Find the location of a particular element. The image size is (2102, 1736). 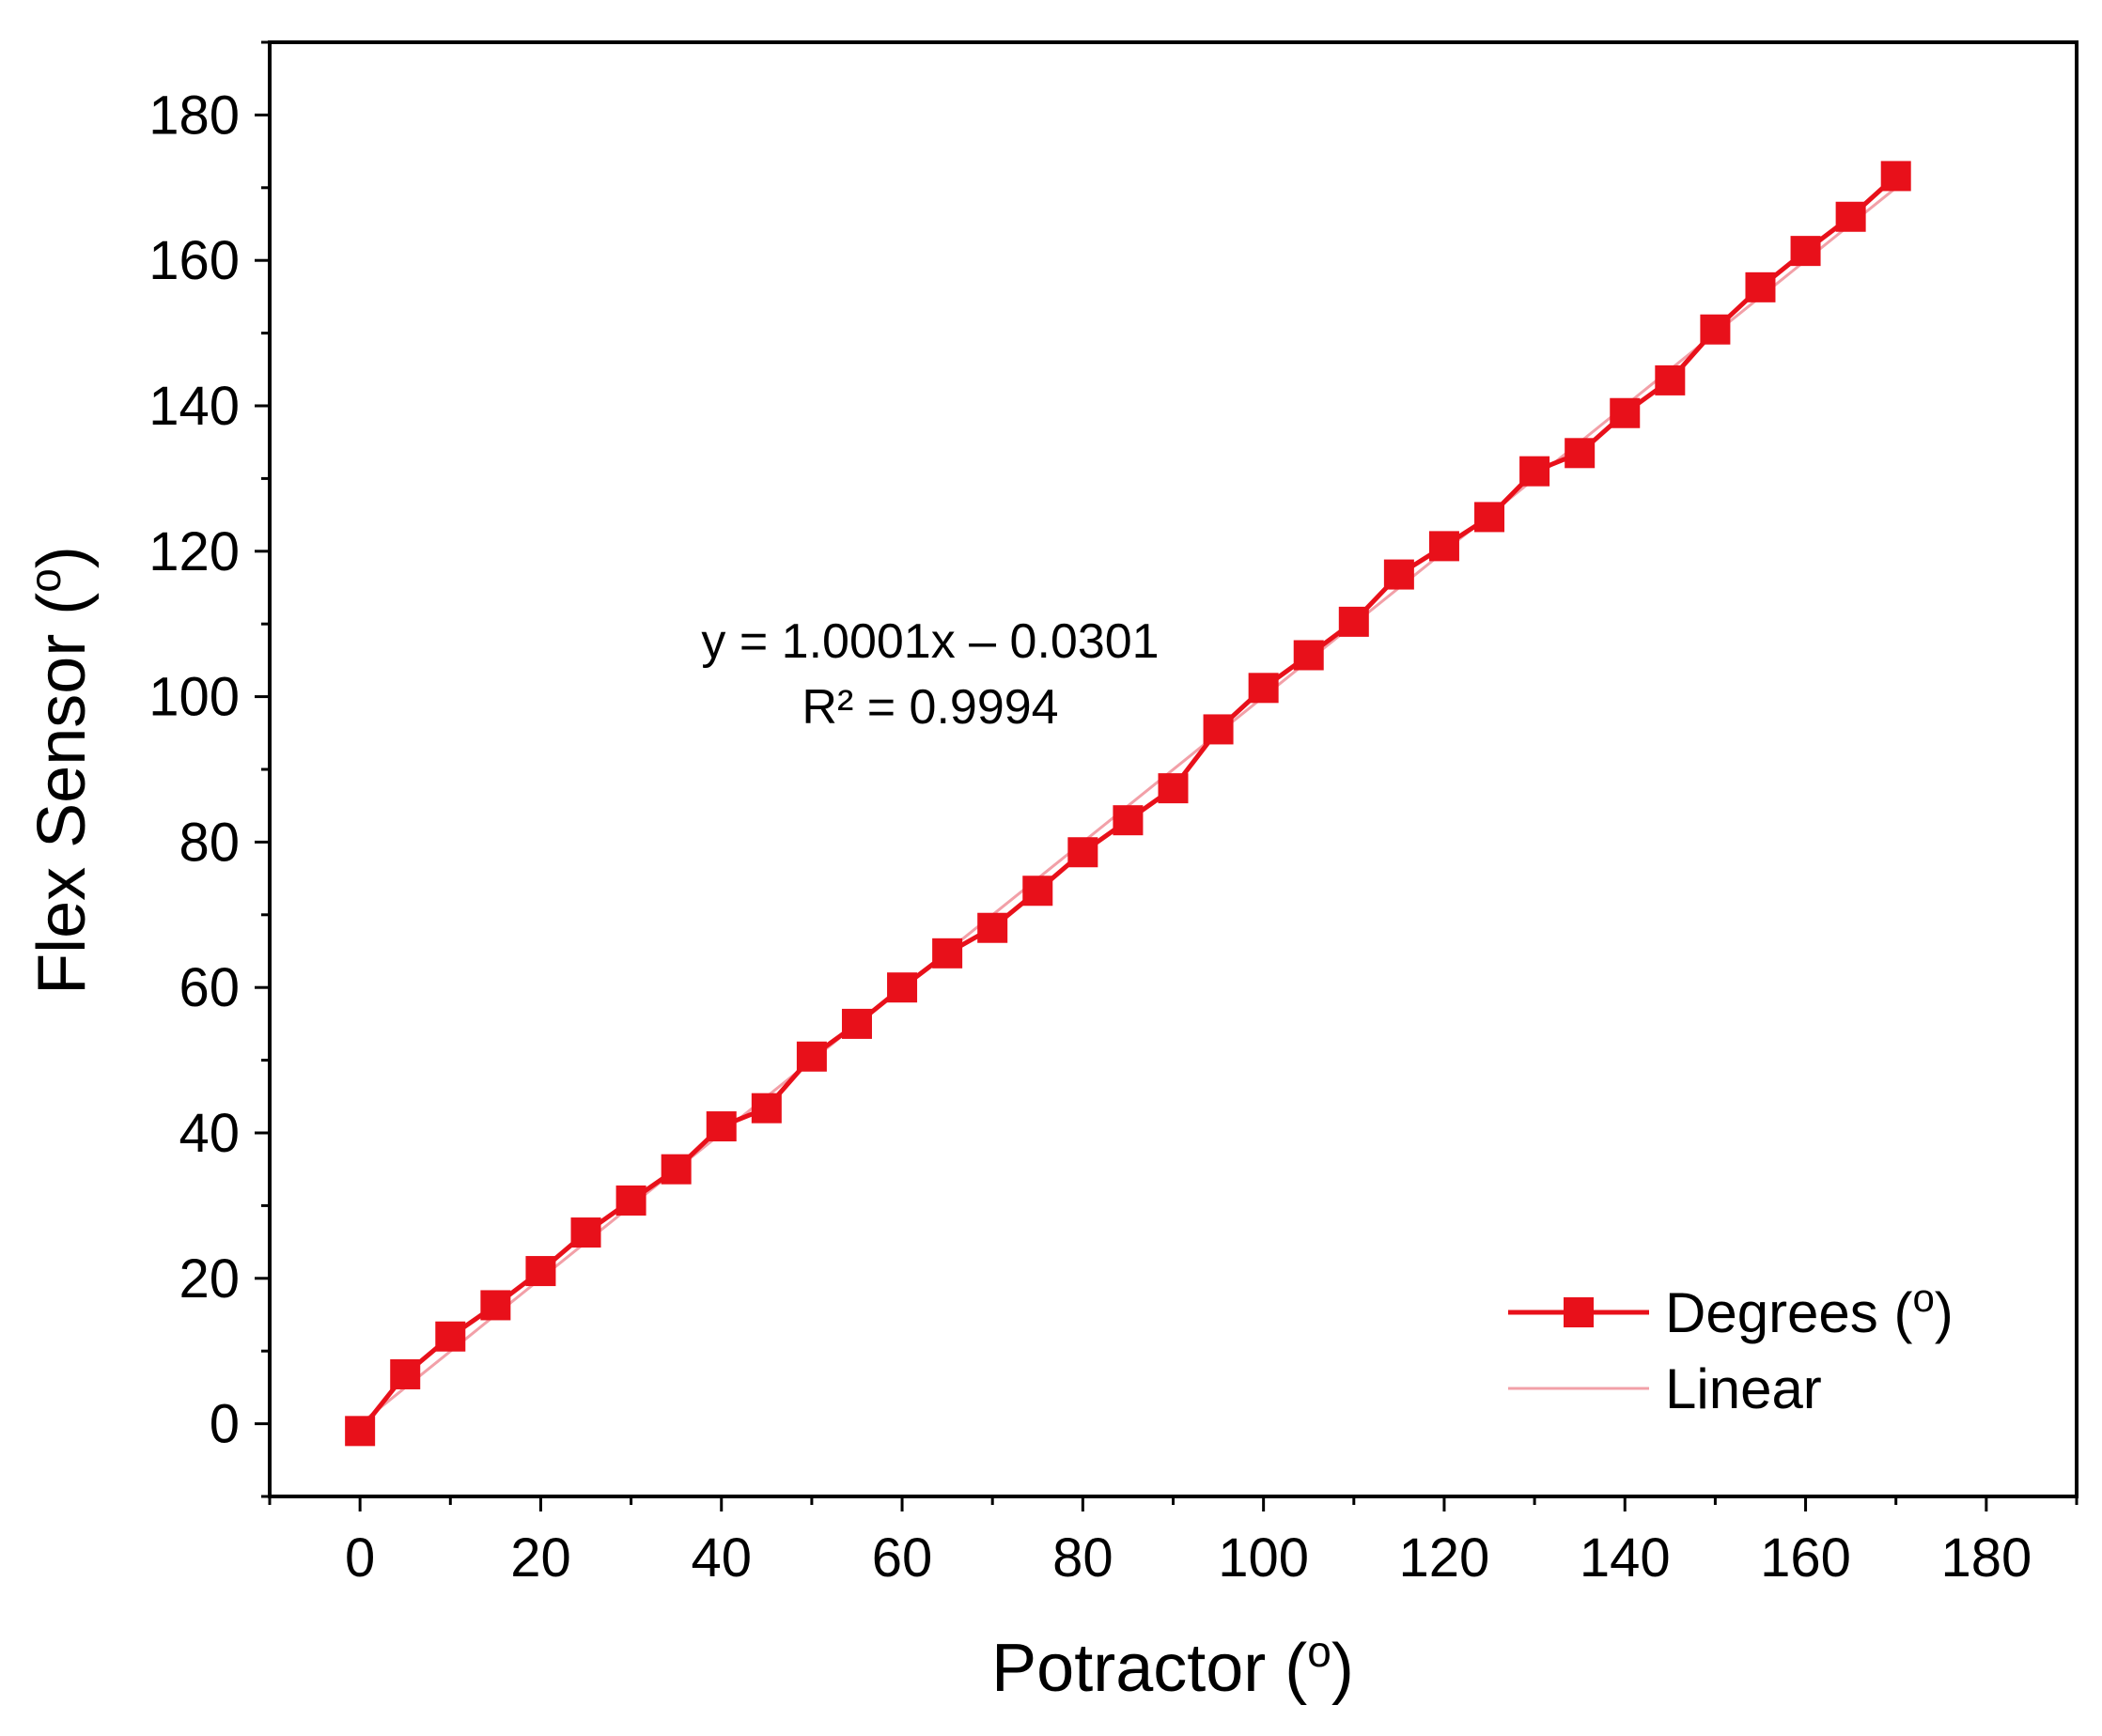

x-tick-label: 100 is located at coordinates (1264, 1558).